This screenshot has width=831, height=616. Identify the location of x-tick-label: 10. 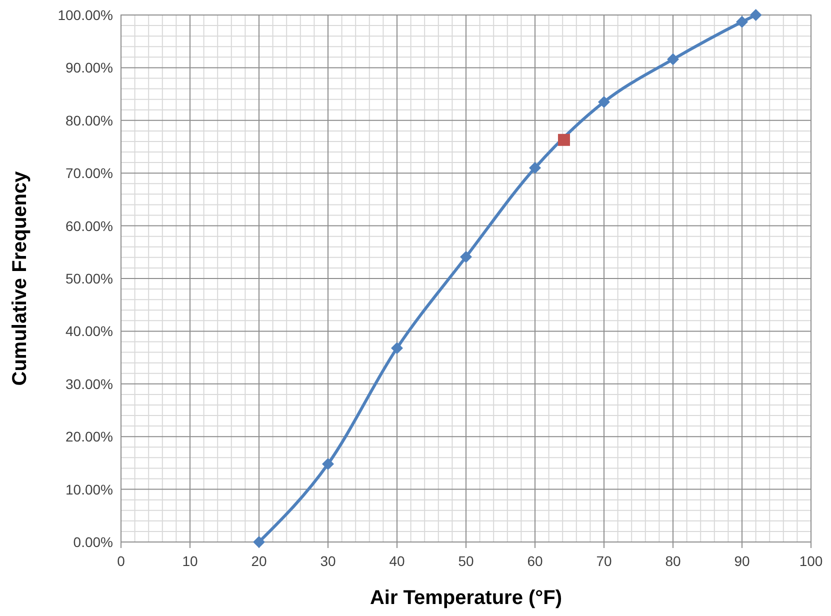
(190, 561).